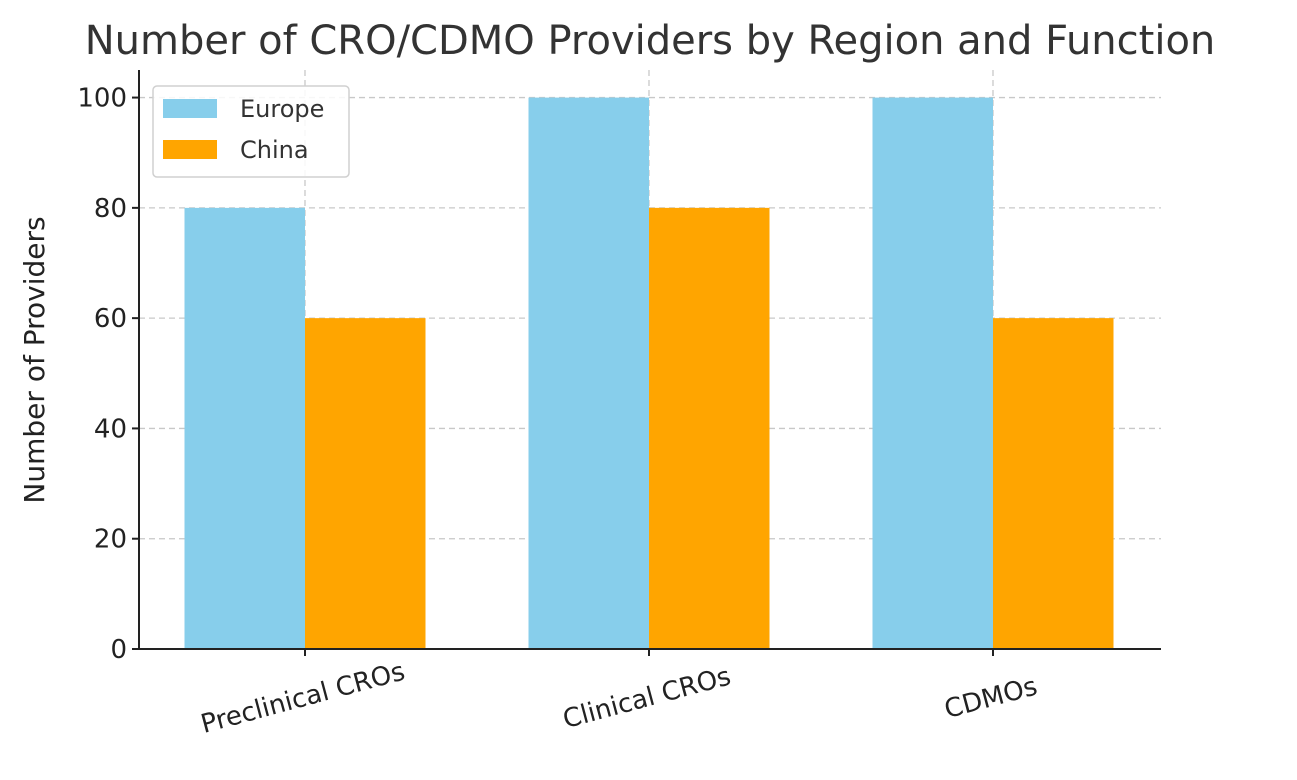 The image size is (1297, 780). I want to click on x-ticks: Preclinical CROs Clinical CROs CDMOs, so click(619, 694).